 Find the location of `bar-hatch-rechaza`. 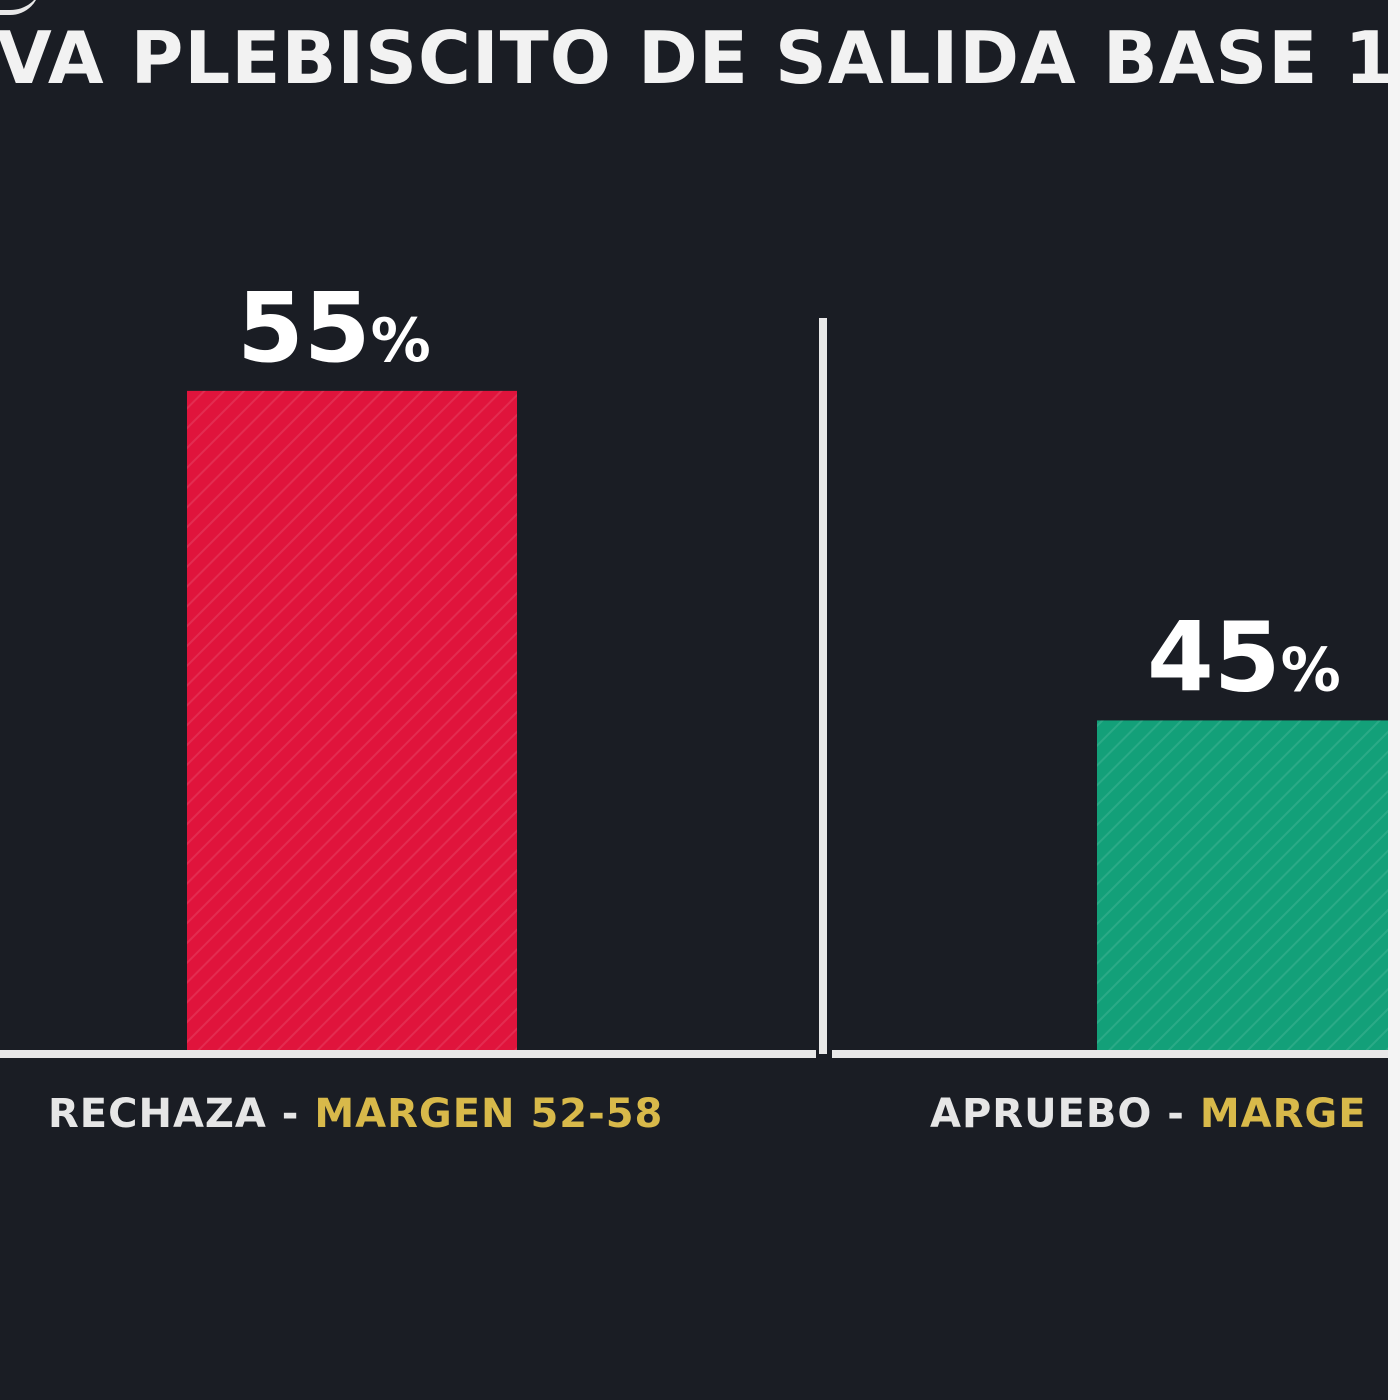

bar-hatch-rechaza is located at coordinates (352, 720).